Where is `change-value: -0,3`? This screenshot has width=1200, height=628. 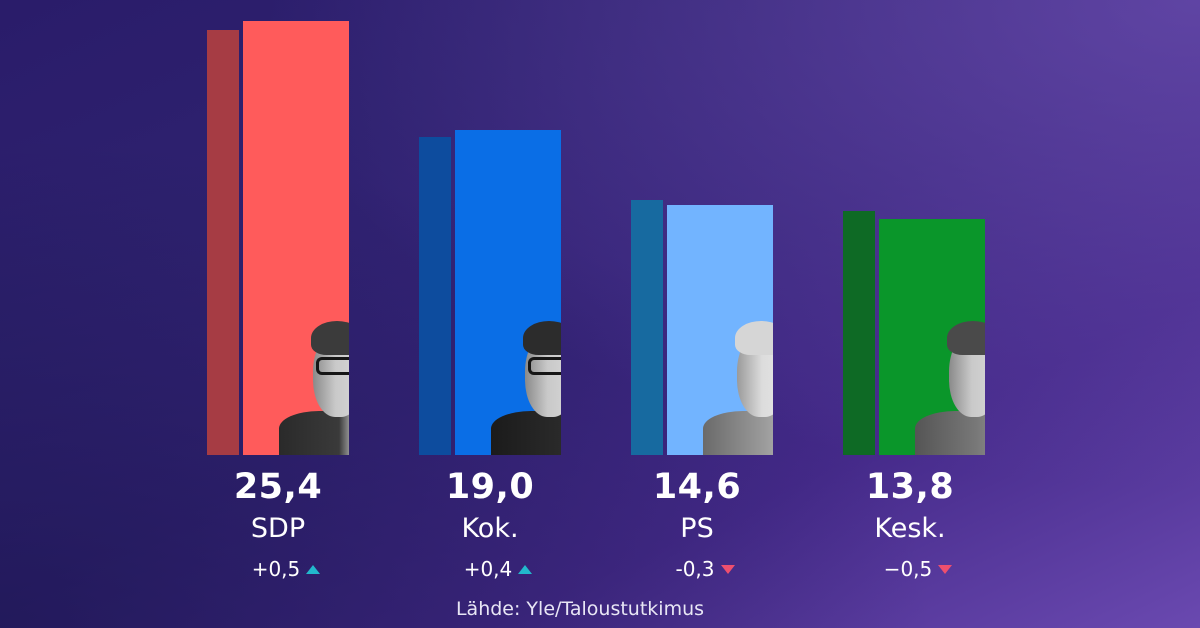
change-value: -0,3 is located at coordinates (695, 569).